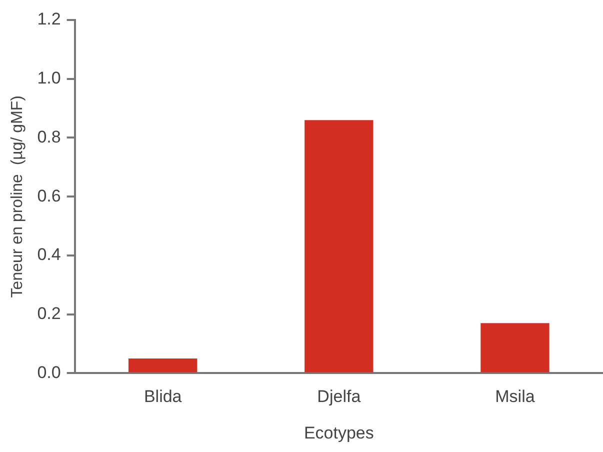  Describe the element at coordinates (339, 432) in the screenshot. I see `x-axis-title: Ecotypes` at that location.